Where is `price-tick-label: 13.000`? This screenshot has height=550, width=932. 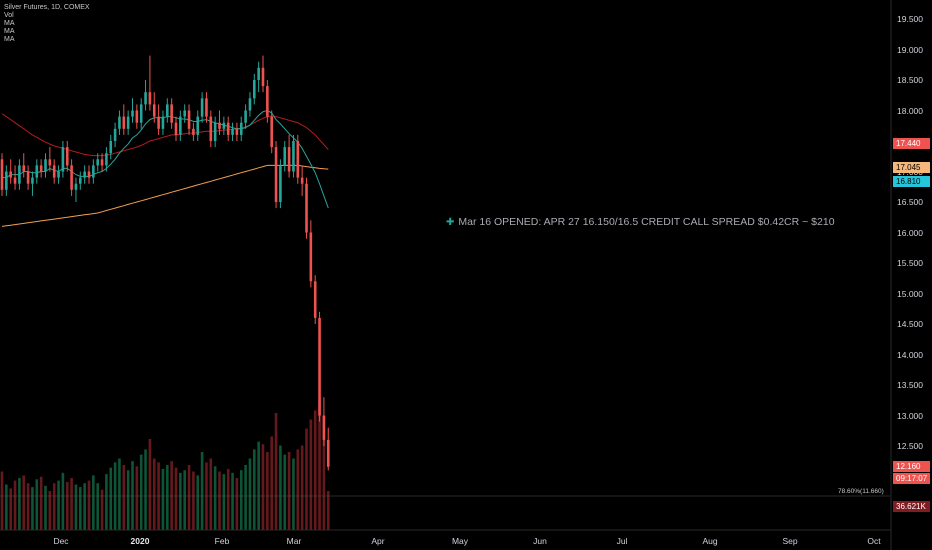 price-tick-label: 13.000 is located at coordinates (910, 415).